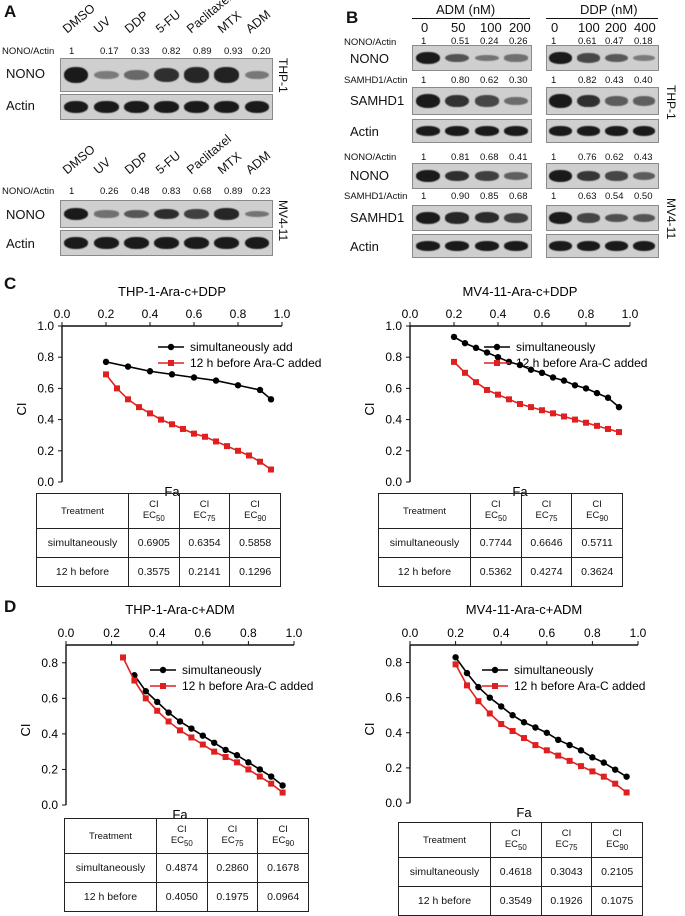  Describe the element at coordinates (460, 196) in the screenshot. I see `ratio-value: 0.90` at that location.